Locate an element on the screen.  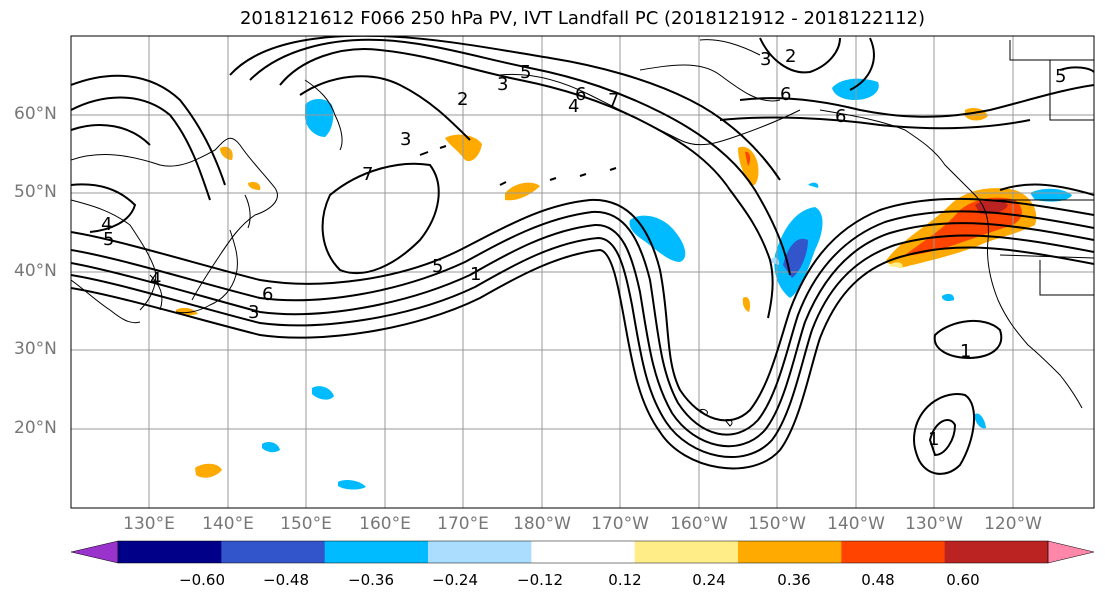
colorbar-extend-low is located at coordinates (94, 552).